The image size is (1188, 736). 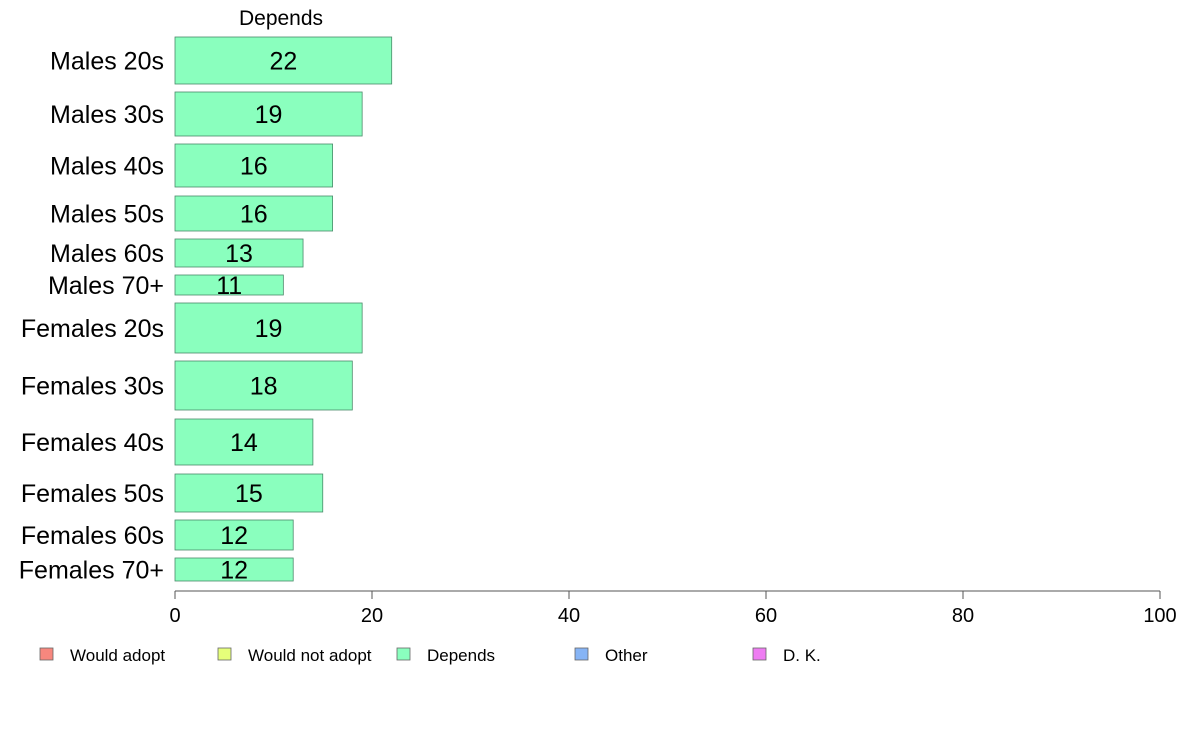 I want to click on legend-label: Would adopt, so click(x=117, y=655).